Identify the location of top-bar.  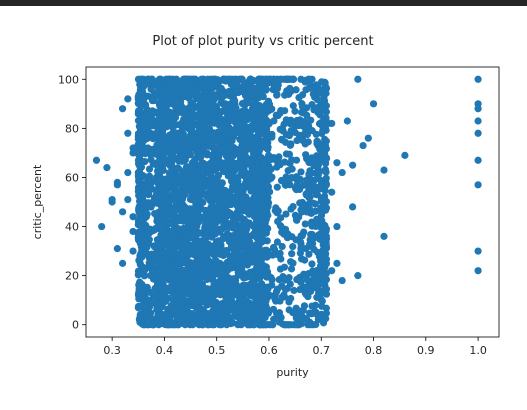
(263, 3).